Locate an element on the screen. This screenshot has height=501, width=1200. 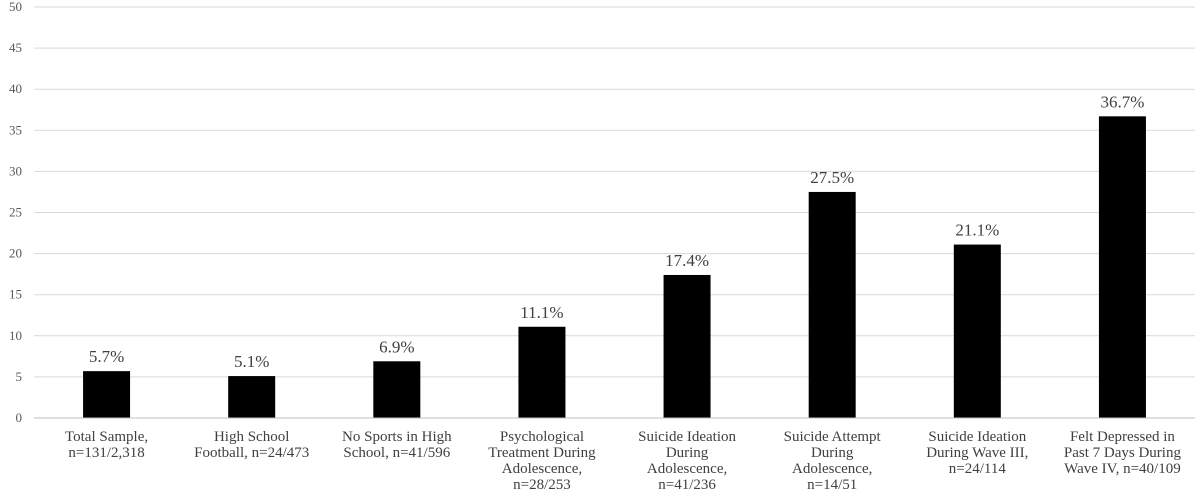
category-label-line: n=41/236 is located at coordinates (687, 485).